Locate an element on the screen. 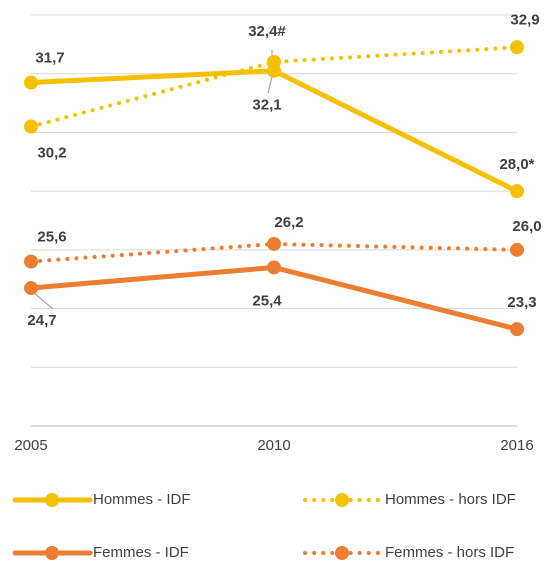 Image resolution: width=550 pixels, height=567 pixels. data-label: 32,9 is located at coordinates (524, 19).